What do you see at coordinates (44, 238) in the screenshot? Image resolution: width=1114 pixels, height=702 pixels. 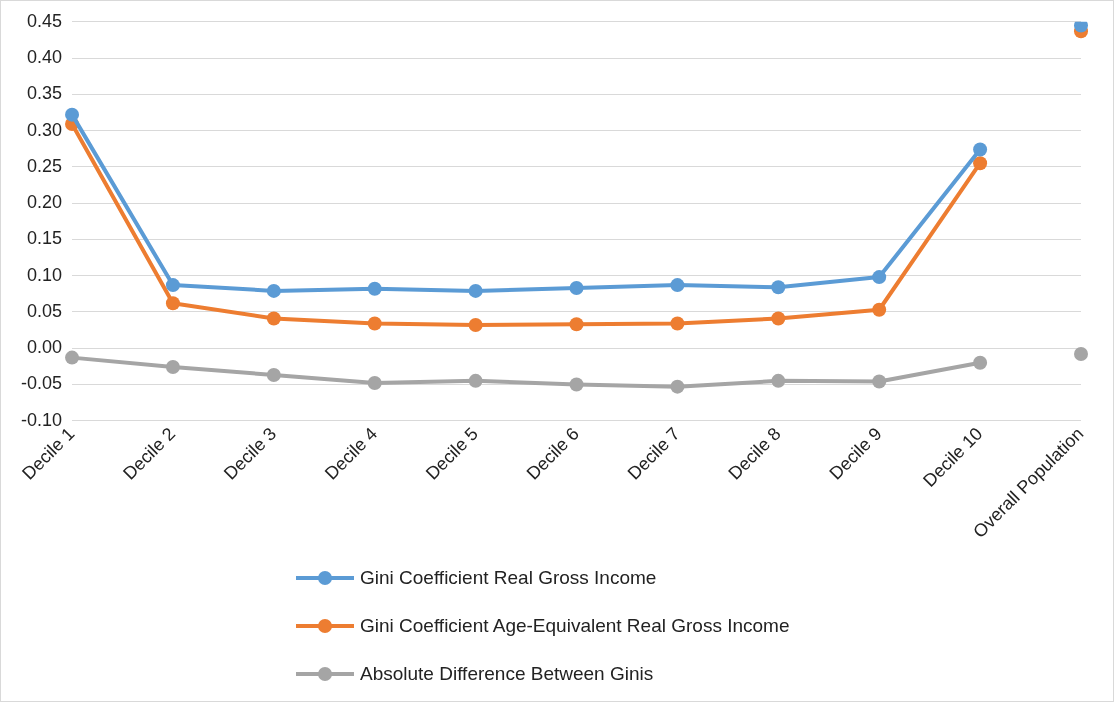 I see `y-tick-label: 0.15` at bounding box center [44, 238].